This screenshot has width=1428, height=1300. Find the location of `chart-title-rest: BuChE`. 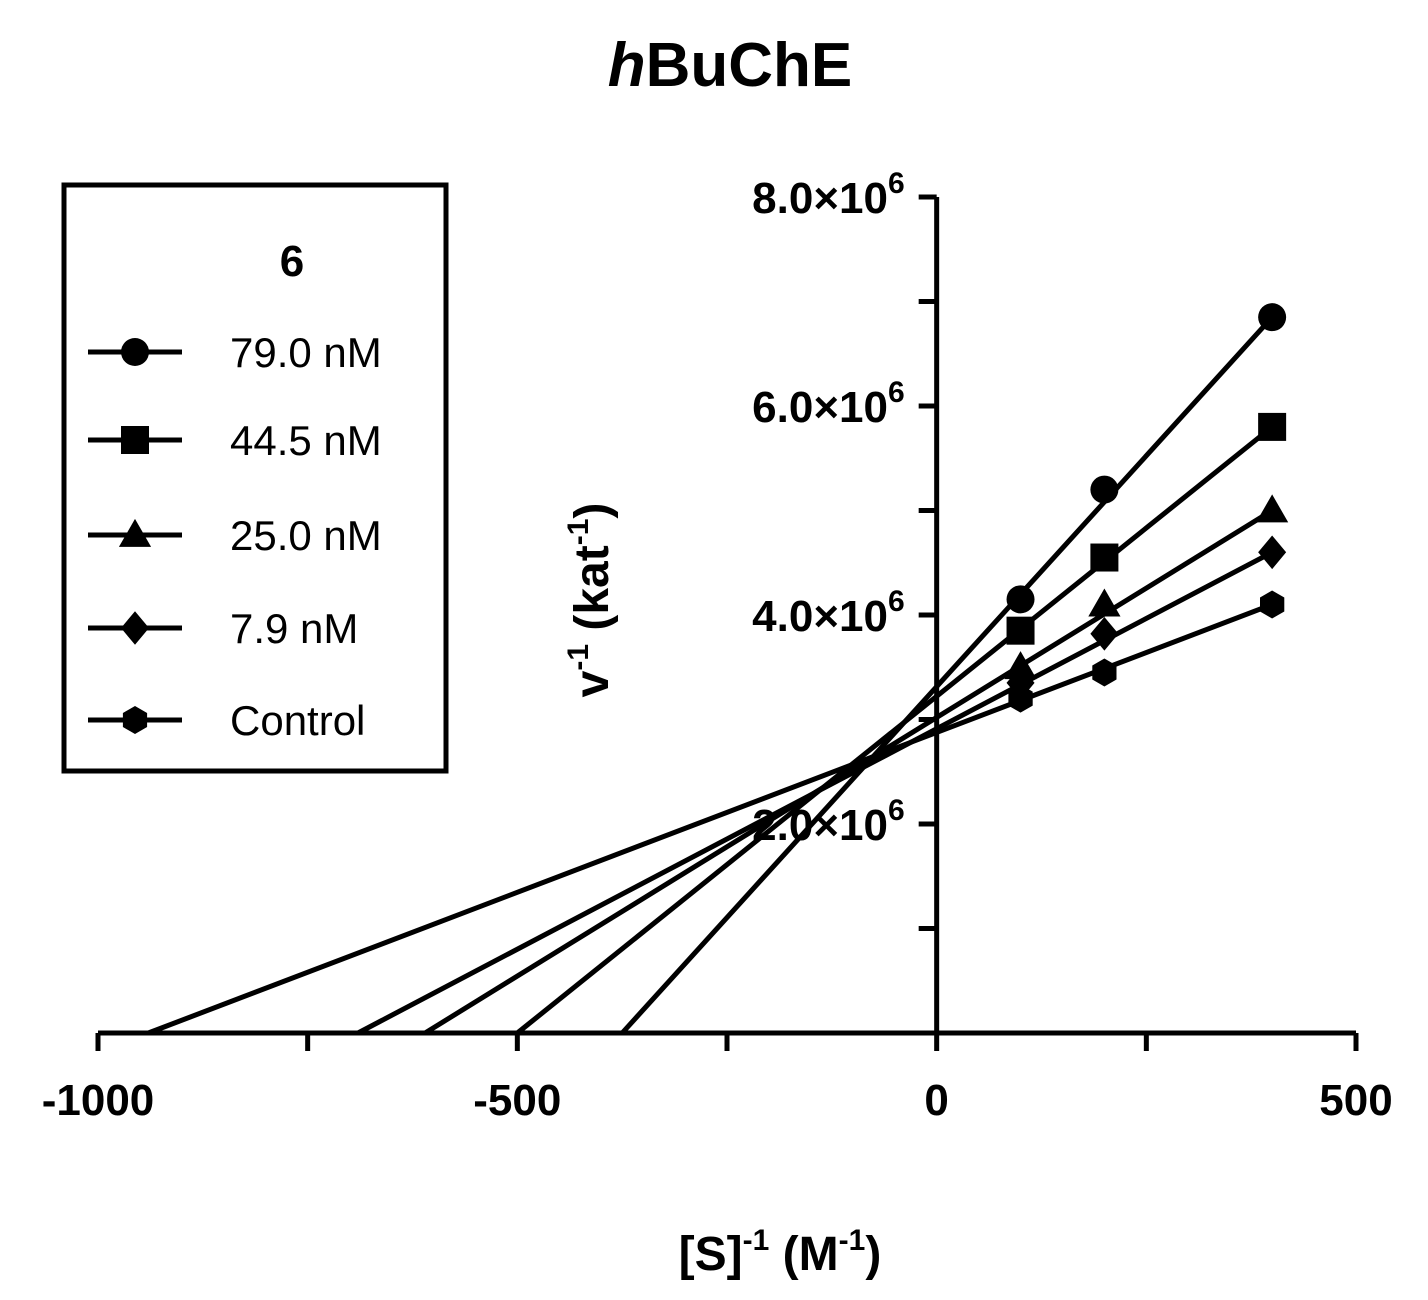

chart-title-rest: BuChE is located at coordinates (749, 65).